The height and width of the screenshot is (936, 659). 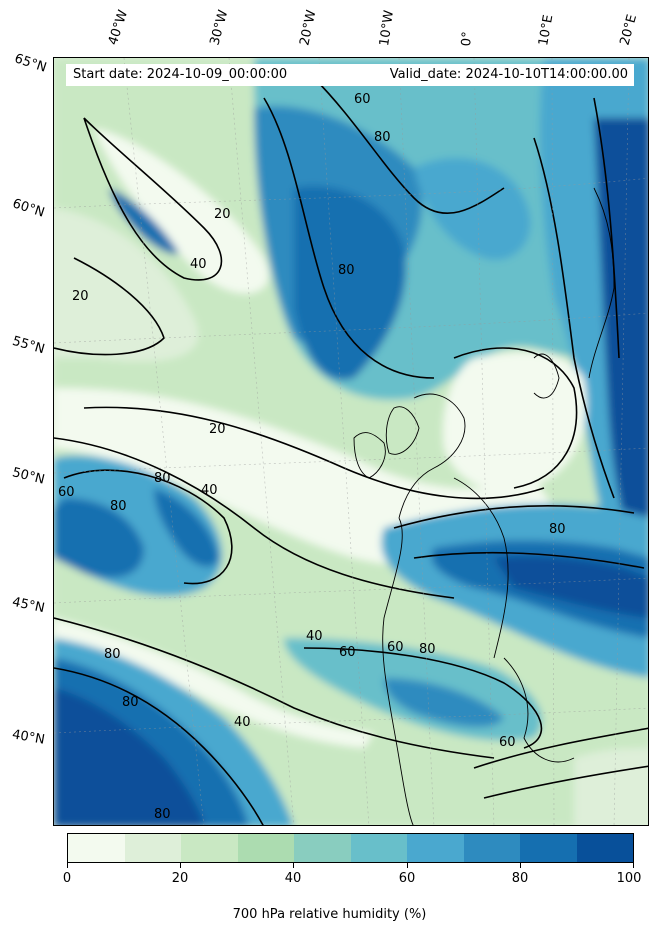 I want to click on lon-label-0: 0°, so click(x=467, y=38).